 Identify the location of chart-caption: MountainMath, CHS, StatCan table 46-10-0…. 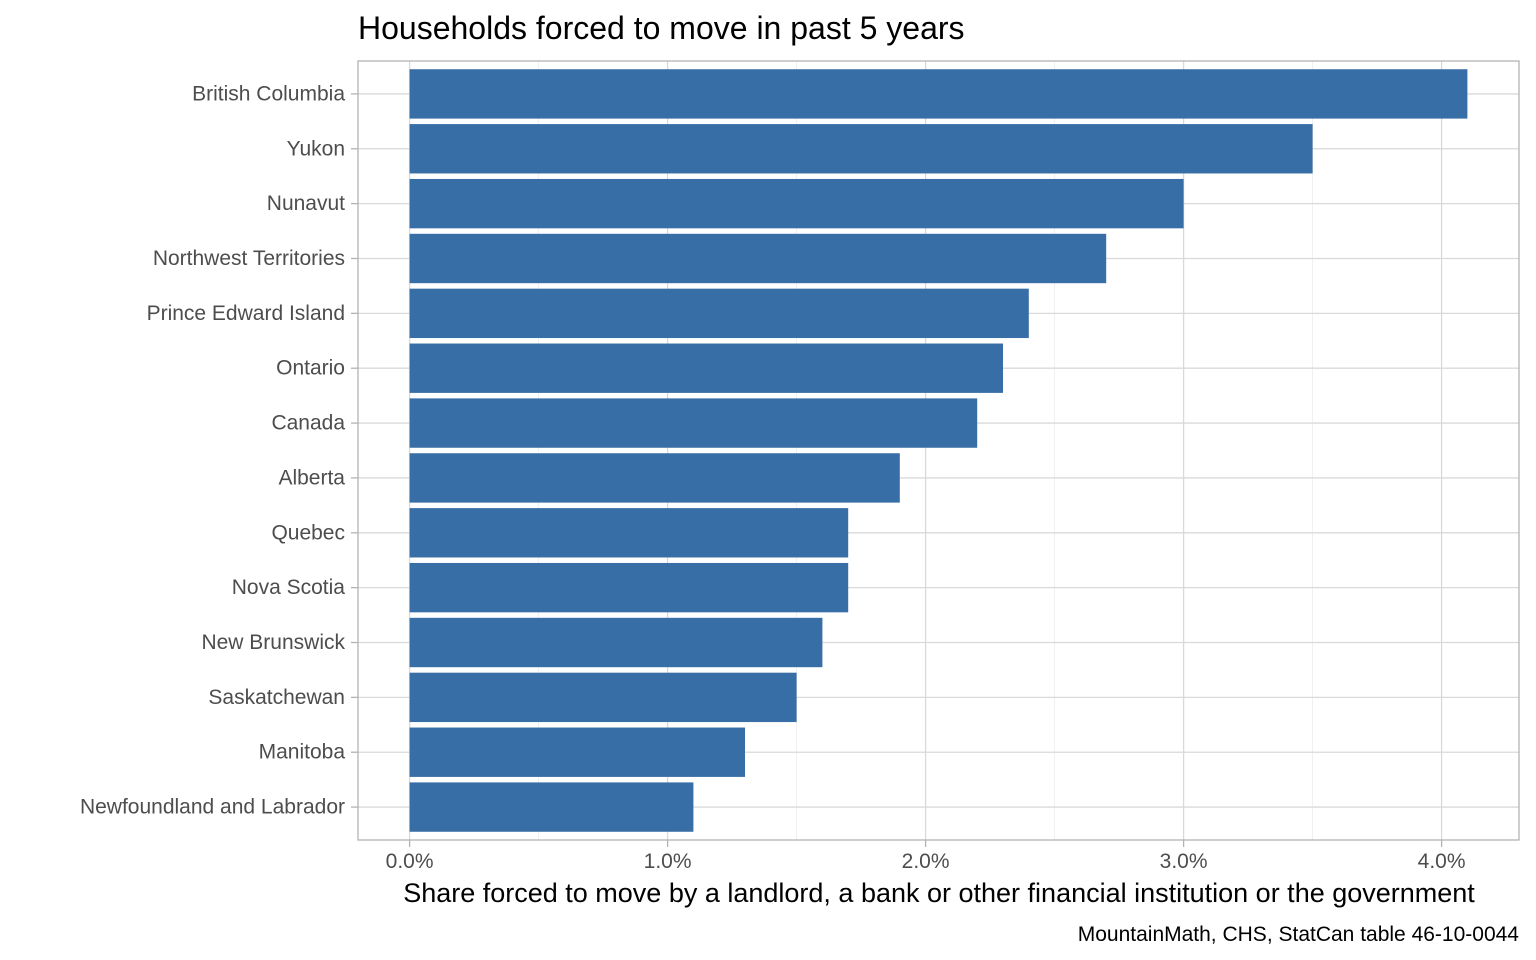
(1299, 934).